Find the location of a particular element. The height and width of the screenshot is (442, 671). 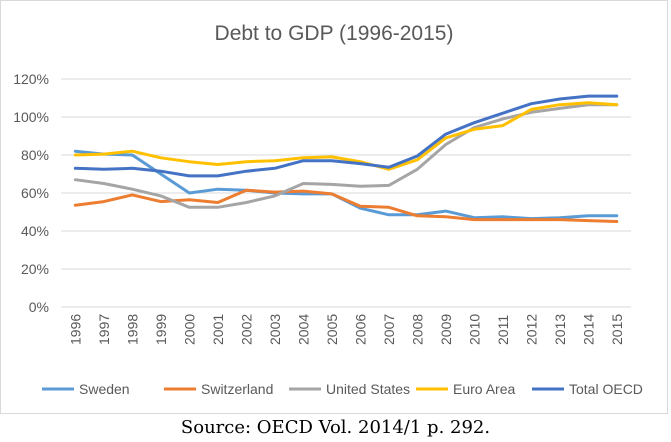

legend-label: Switzerland is located at coordinates (237, 389).